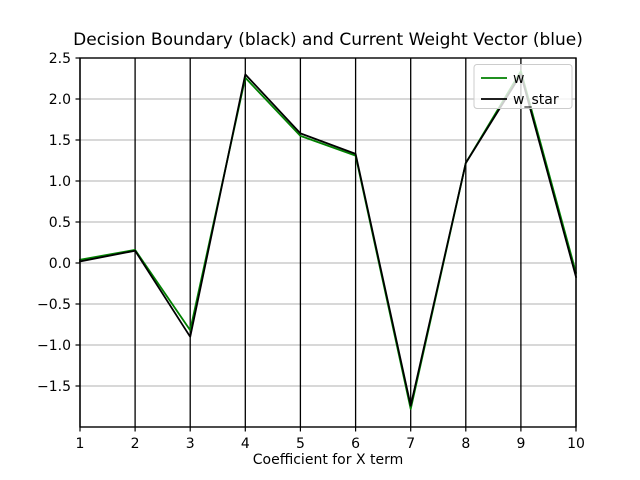 The image size is (640, 480). I want to click on x-tick-label: 8, so click(465, 444).